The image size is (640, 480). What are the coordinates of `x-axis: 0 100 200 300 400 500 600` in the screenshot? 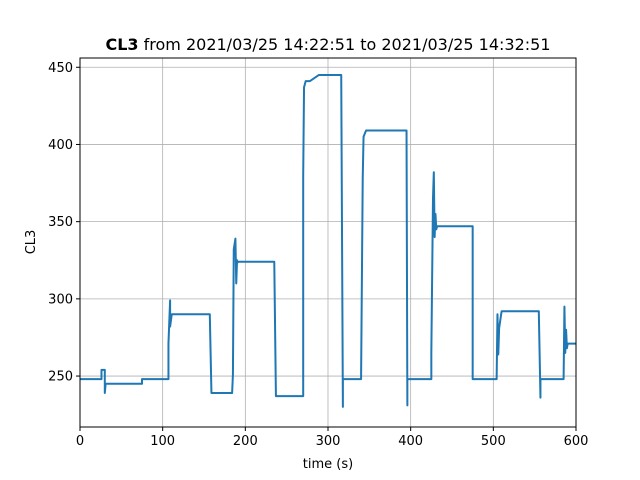 It's located at (332, 438).